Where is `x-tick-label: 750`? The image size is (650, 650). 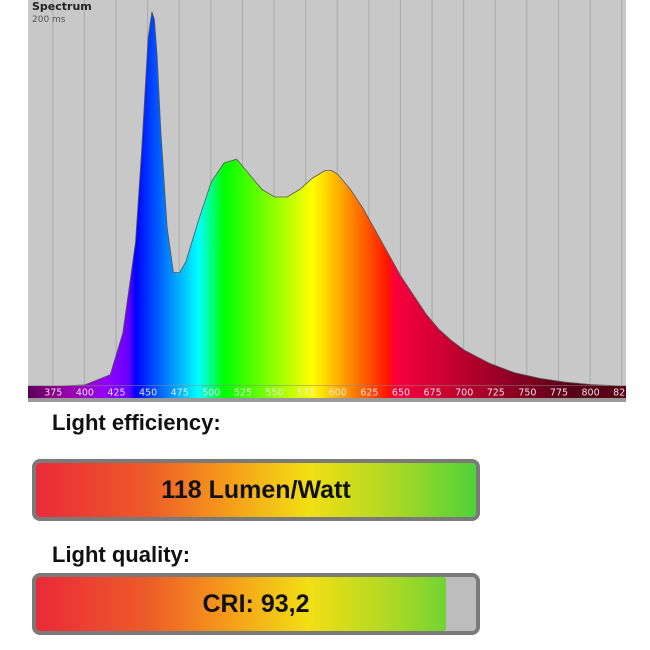 x-tick-label: 750 is located at coordinates (527, 393).